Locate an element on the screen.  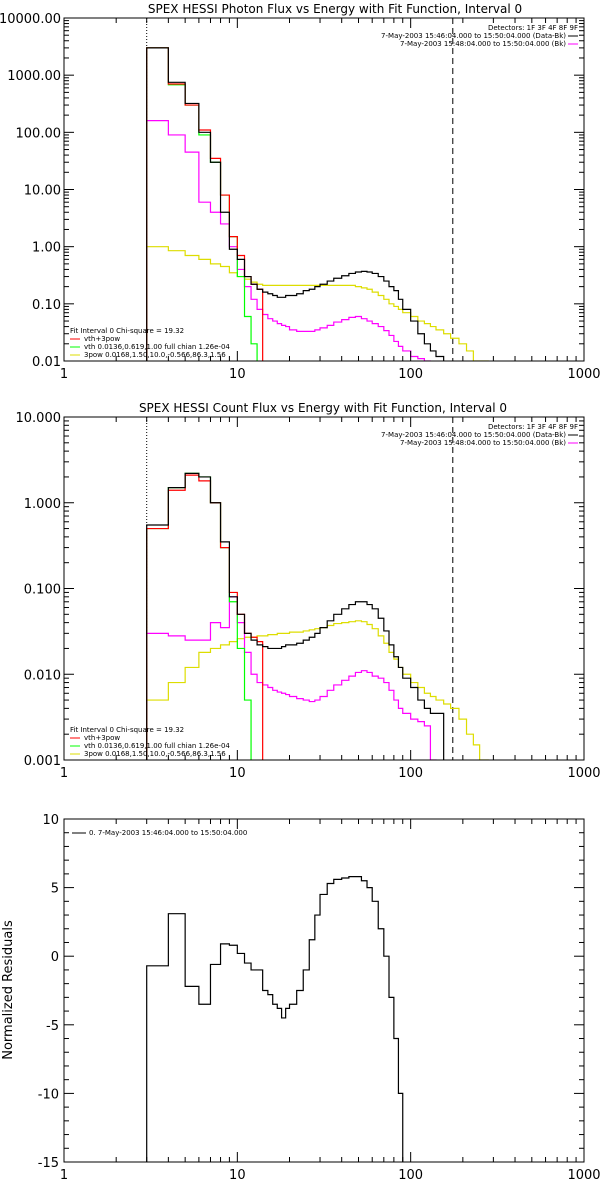
residuals-x-tick-label: 1 is located at coordinates (64, 1175).